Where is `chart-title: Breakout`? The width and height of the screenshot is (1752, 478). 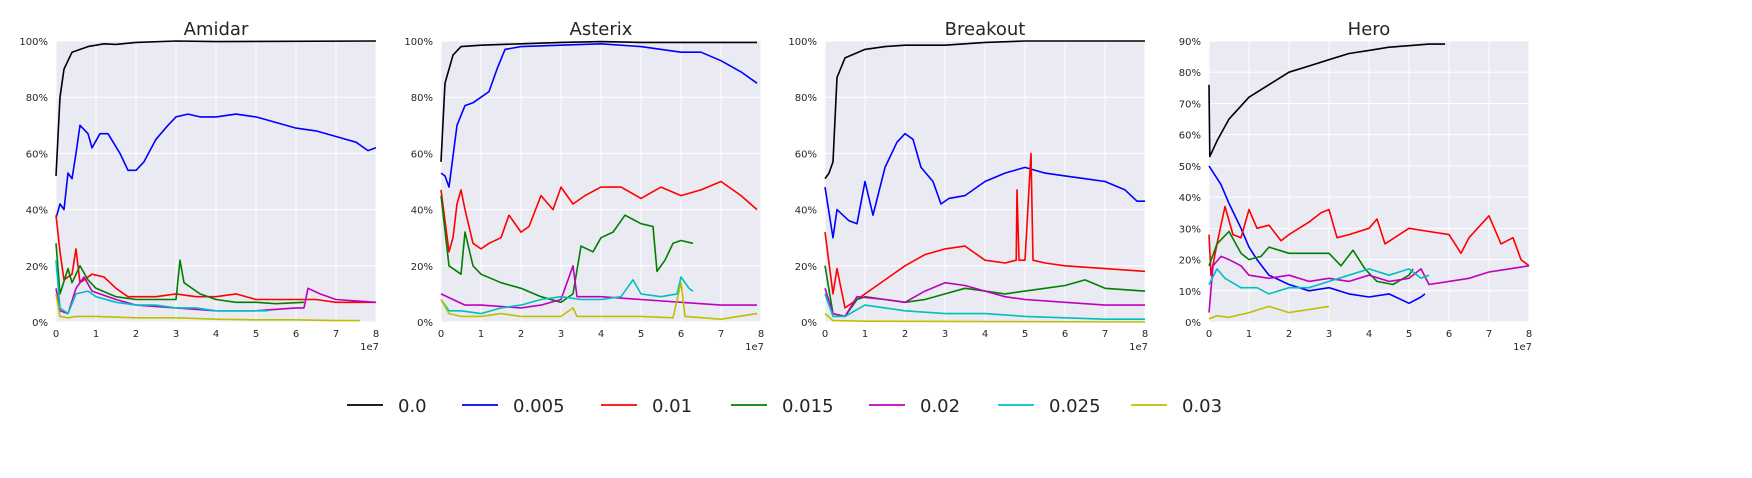
chart-title: Breakout is located at coordinates (985, 29).